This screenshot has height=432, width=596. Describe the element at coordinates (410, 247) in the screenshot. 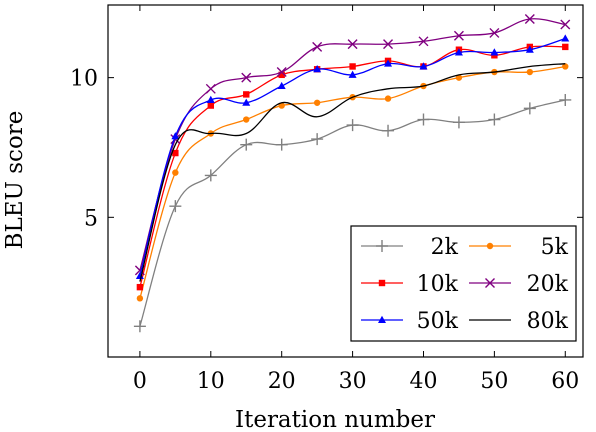

I see `legend-item-2k: 2k` at that location.